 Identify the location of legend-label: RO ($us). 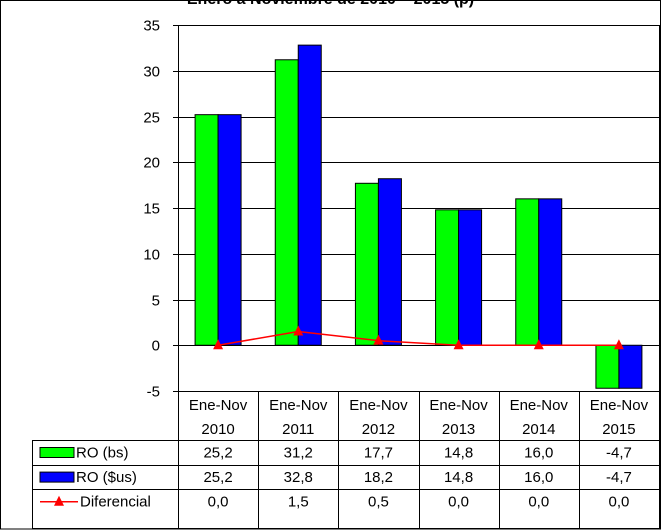
(106, 477).